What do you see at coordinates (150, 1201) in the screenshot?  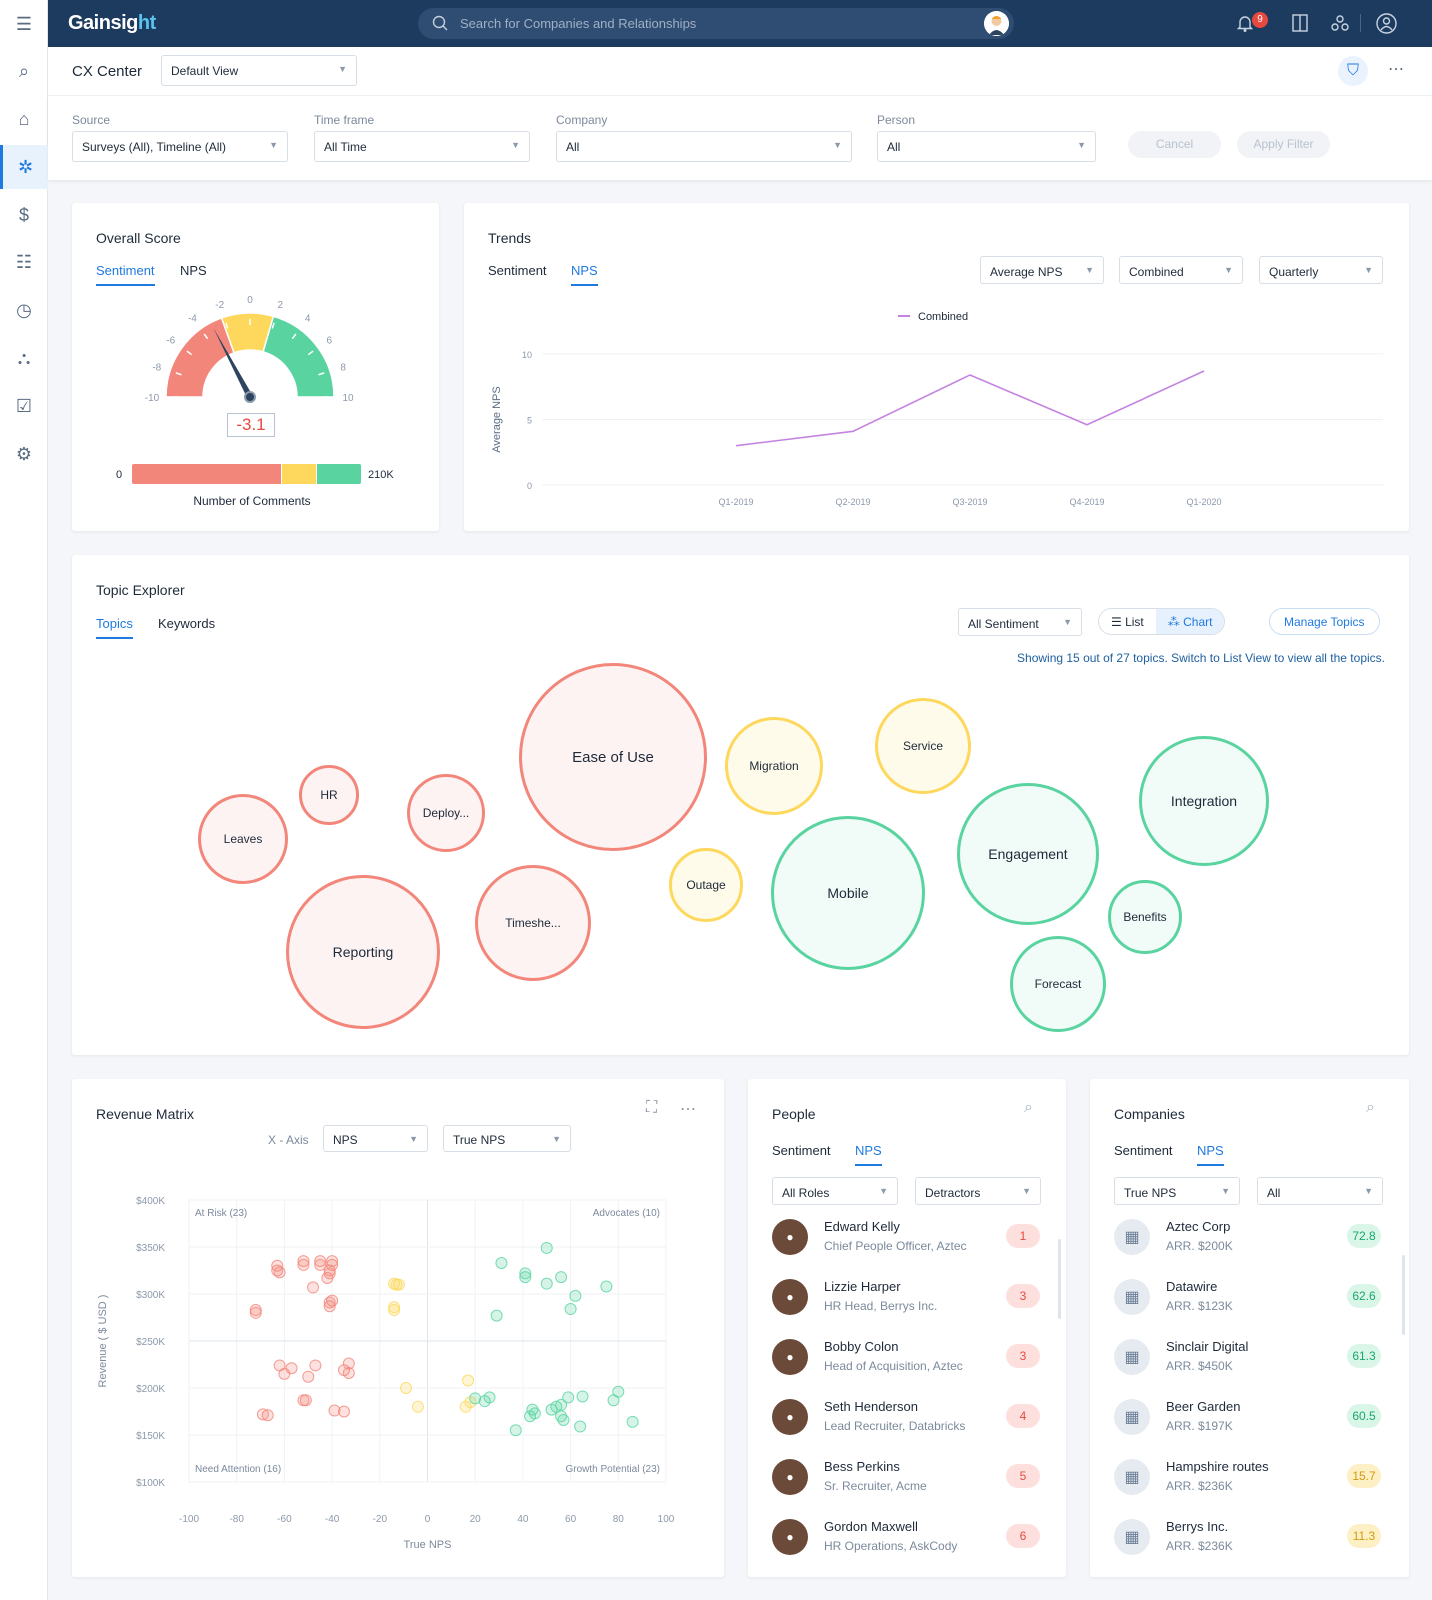 I see `y-tick-label: $400K` at bounding box center [150, 1201].